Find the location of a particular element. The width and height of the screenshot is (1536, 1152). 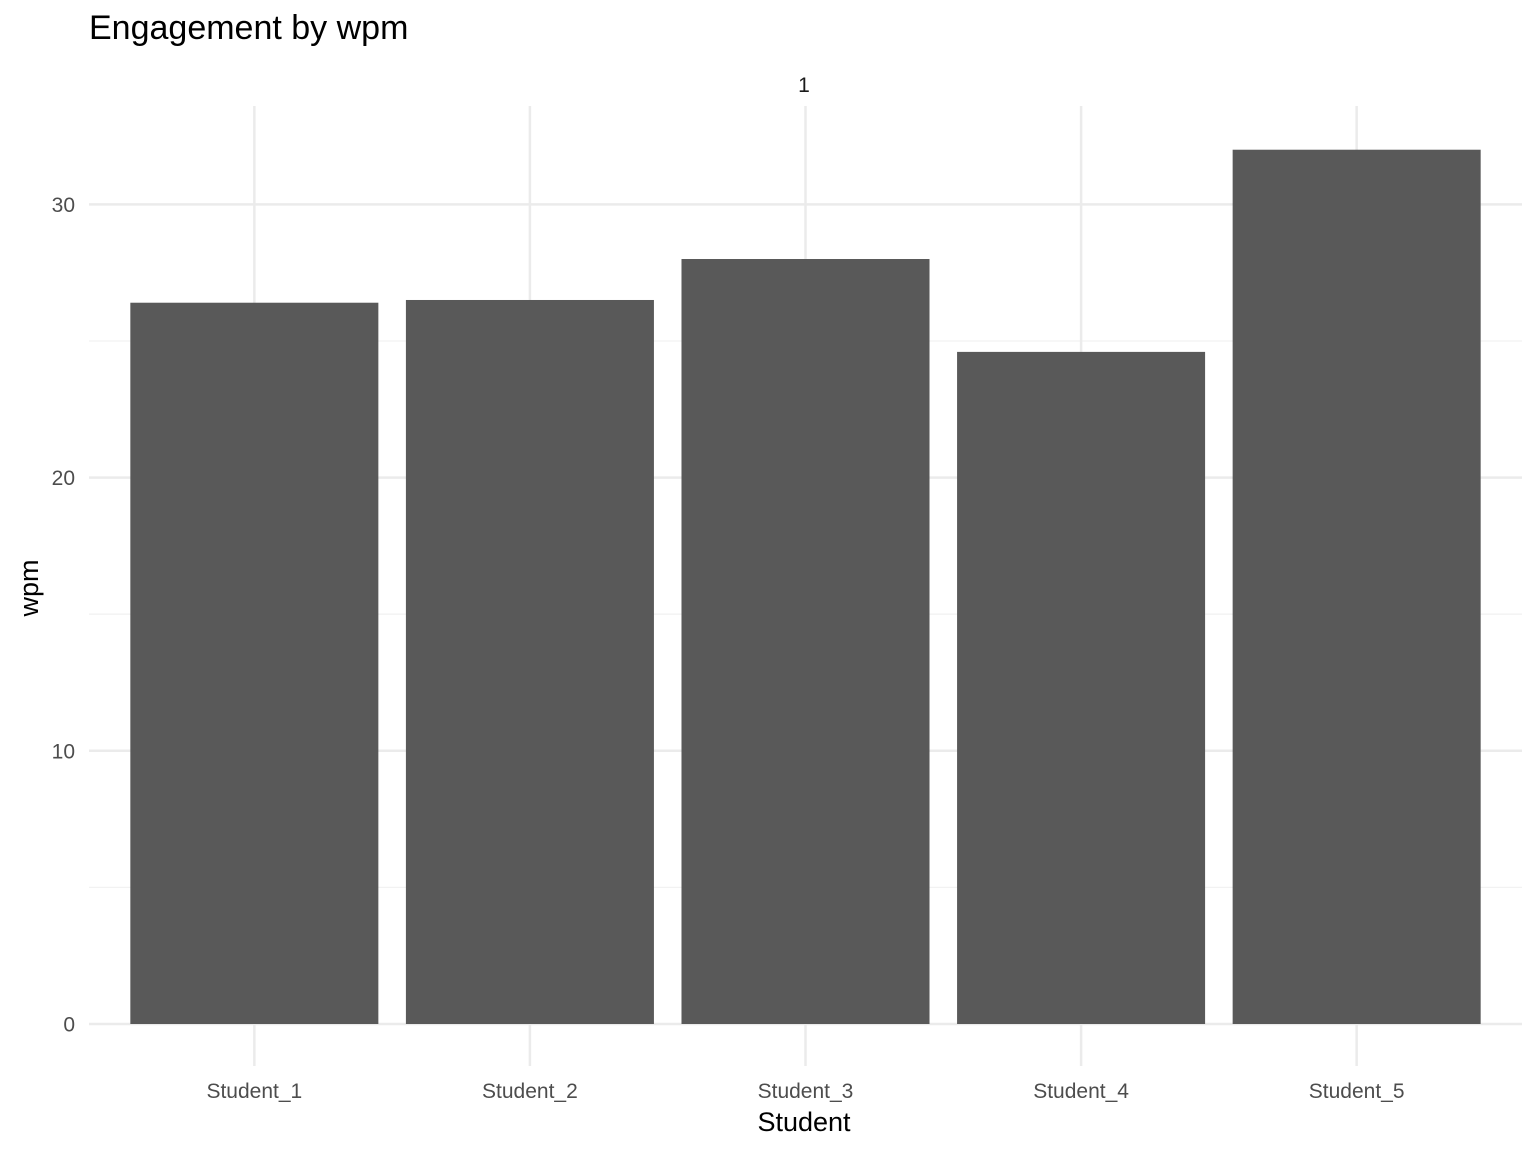

x-tick-label: Student_3 is located at coordinates (806, 1091).